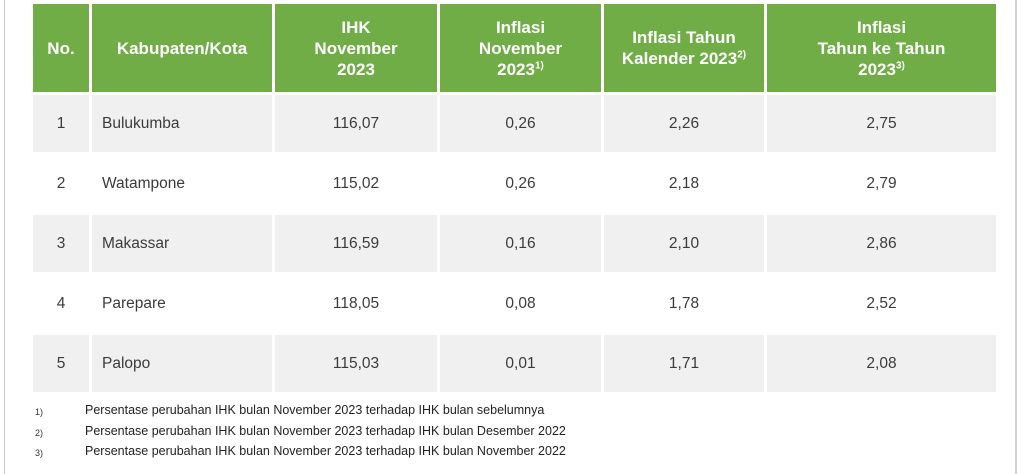  Describe the element at coordinates (39, 432) in the screenshot. I see `footnote-marker: 2)` at that location.